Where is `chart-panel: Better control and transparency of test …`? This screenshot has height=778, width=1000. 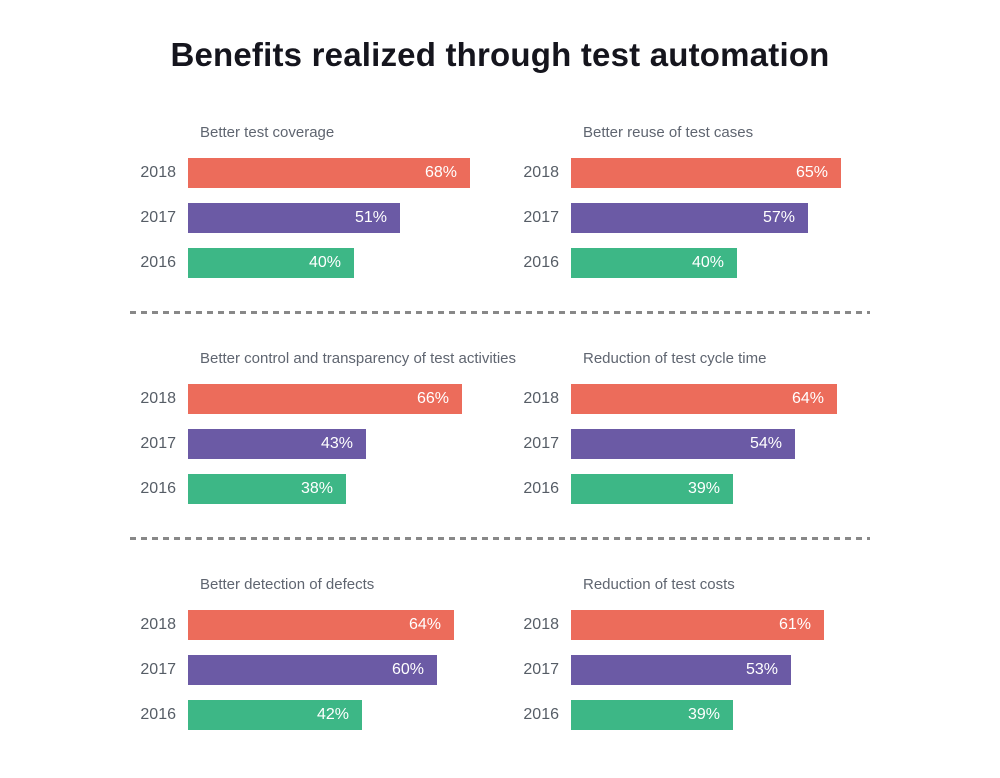
chart-panel: Better control and transparency of test … is located at coordinates (323, 426).